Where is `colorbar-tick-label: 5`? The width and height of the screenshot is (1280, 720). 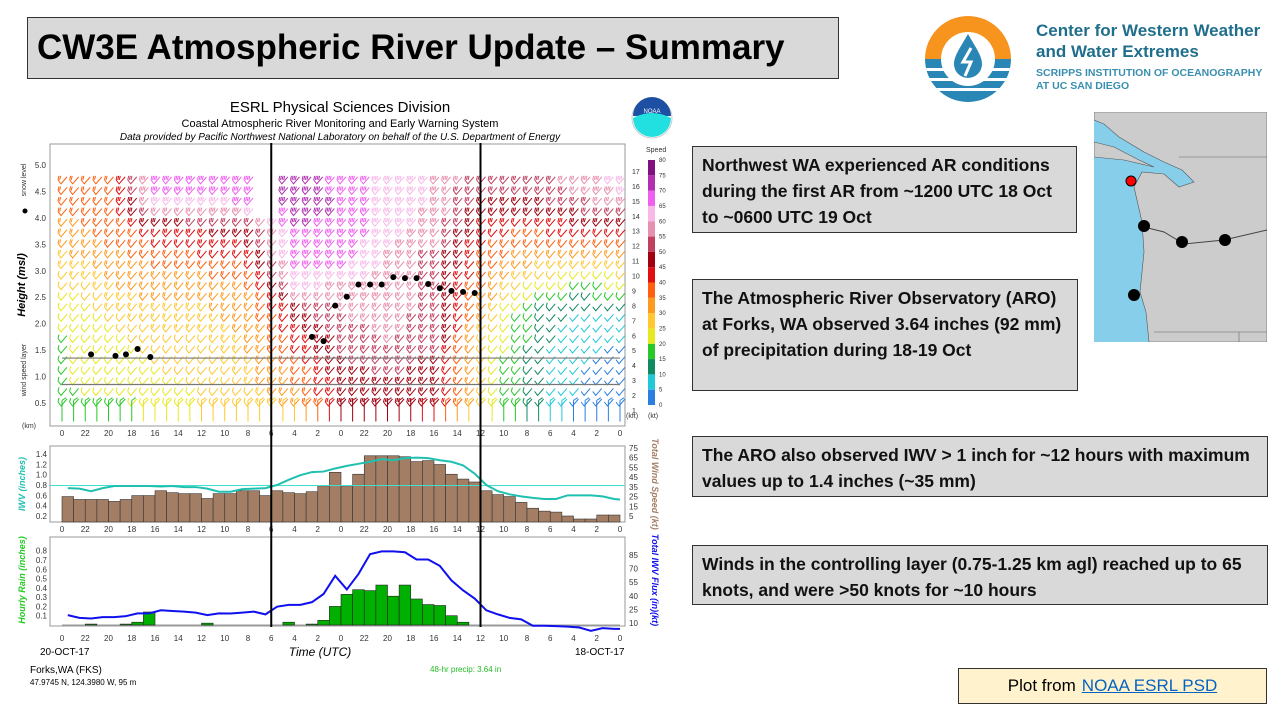 colorbar-tick-label: 5 is located at coordinates (661, 391).